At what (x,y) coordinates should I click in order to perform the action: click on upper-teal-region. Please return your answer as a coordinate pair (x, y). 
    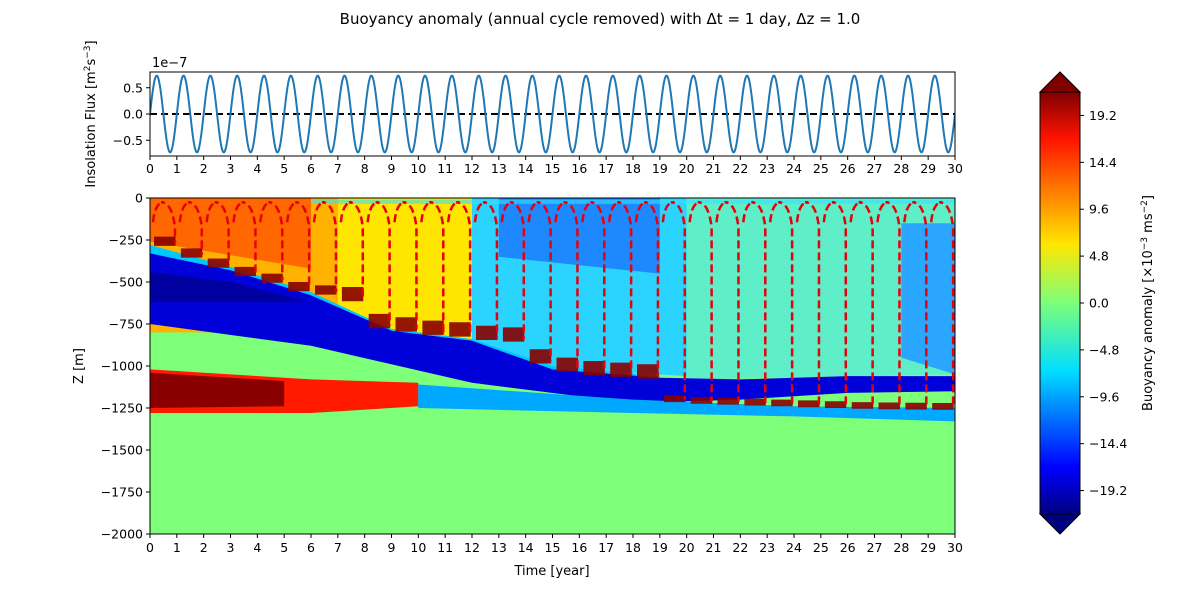
    Looking at the image, I should click on (820, 289).